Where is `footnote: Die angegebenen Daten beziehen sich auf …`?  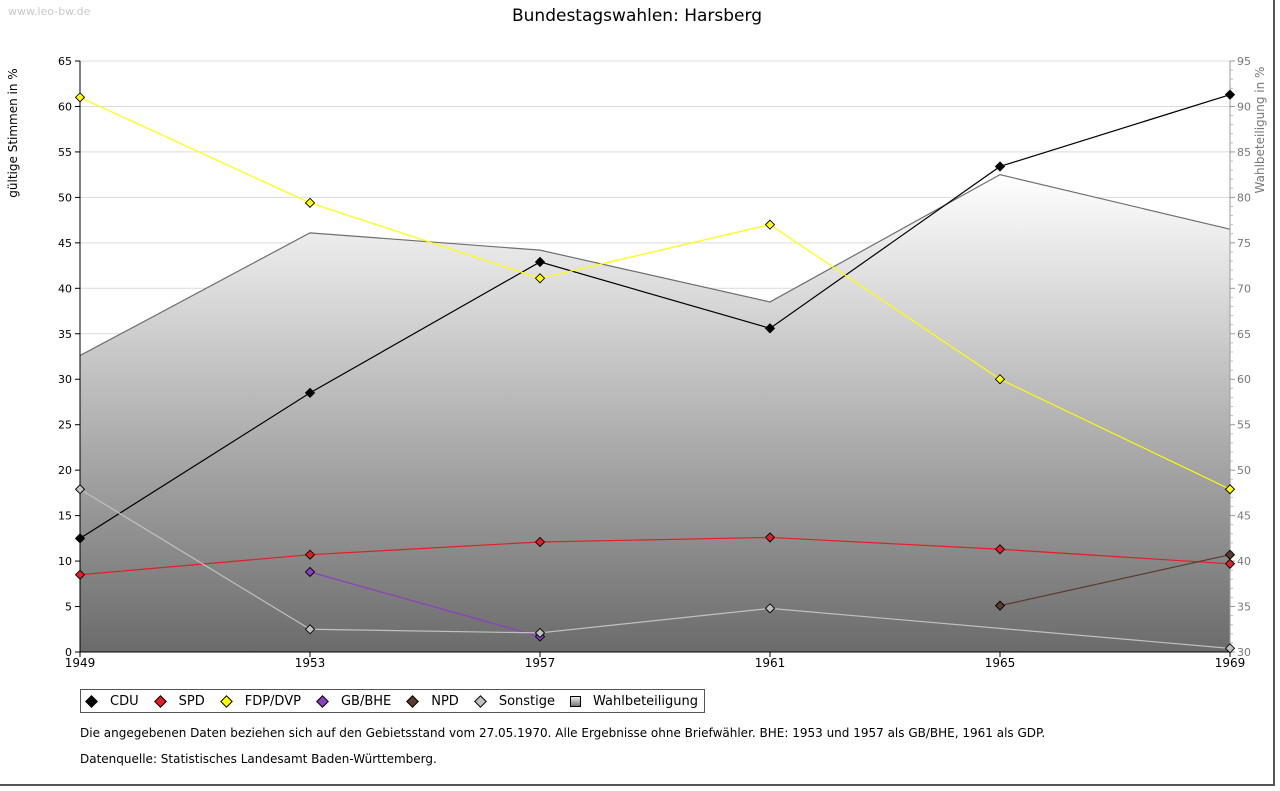 footnote: Die angegebenen Daten beziehen sich auf … is located at coordinates (563, 733).